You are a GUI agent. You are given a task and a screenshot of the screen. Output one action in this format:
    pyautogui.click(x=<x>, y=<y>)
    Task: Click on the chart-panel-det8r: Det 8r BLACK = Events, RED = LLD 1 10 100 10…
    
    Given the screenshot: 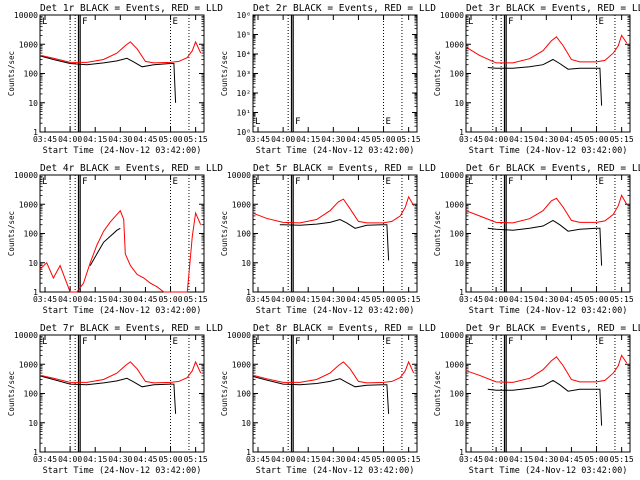 What is the action you would take?
    pyautogui.click(x=328, y=399)
    